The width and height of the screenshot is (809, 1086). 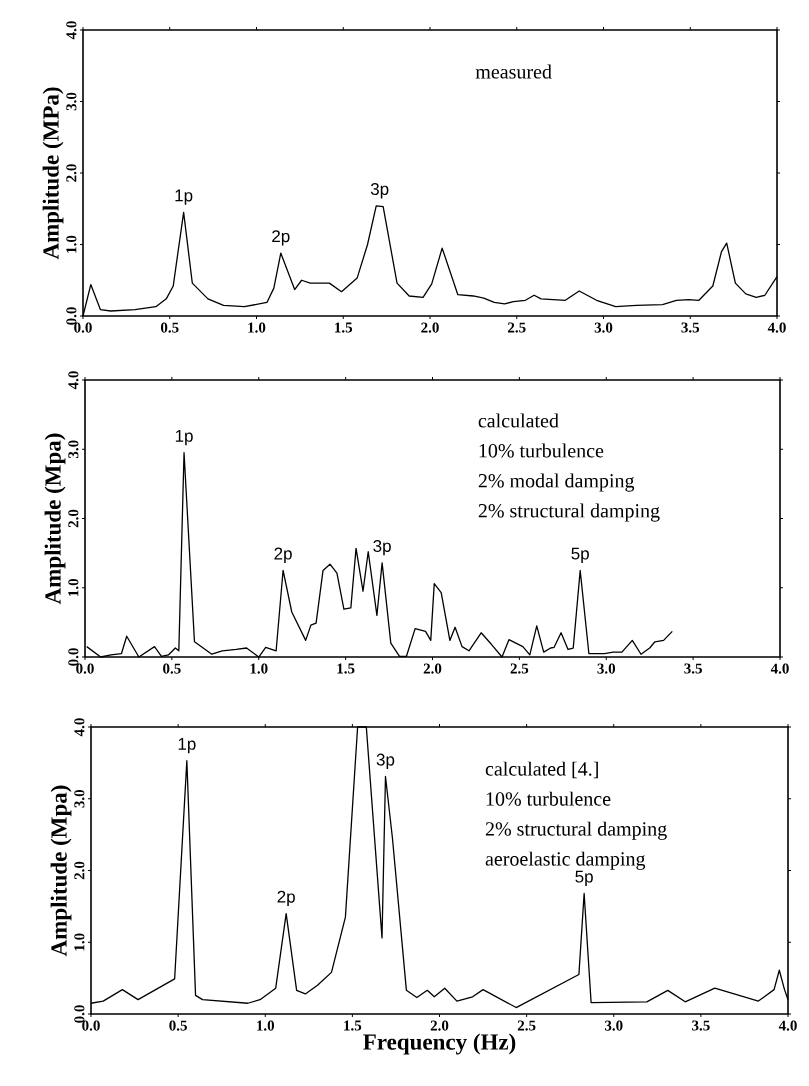 What do you see at coordinates (518, 420) in the screenshot?
I see `annotation: calculated` at bounding box center [518, 420].